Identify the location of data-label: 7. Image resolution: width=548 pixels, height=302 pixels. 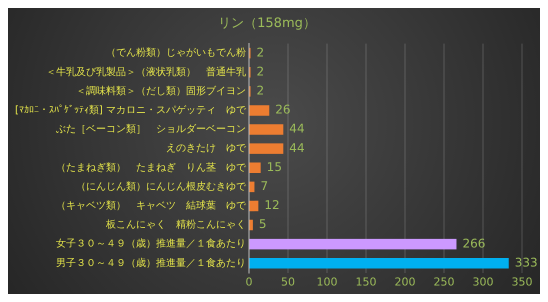
(264, 185).